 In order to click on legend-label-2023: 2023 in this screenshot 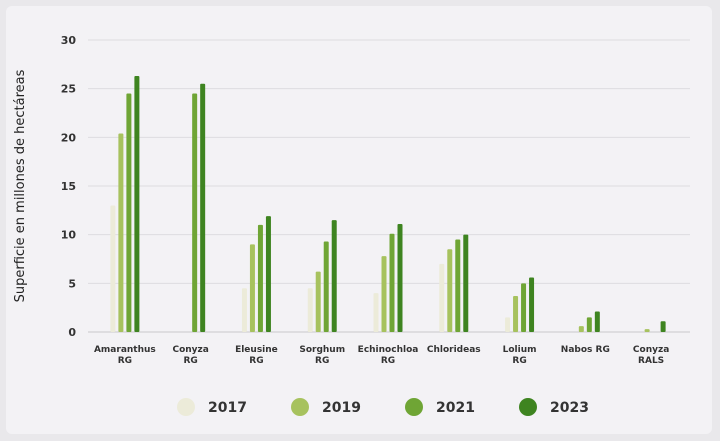, I will do `click(569, 408)`.